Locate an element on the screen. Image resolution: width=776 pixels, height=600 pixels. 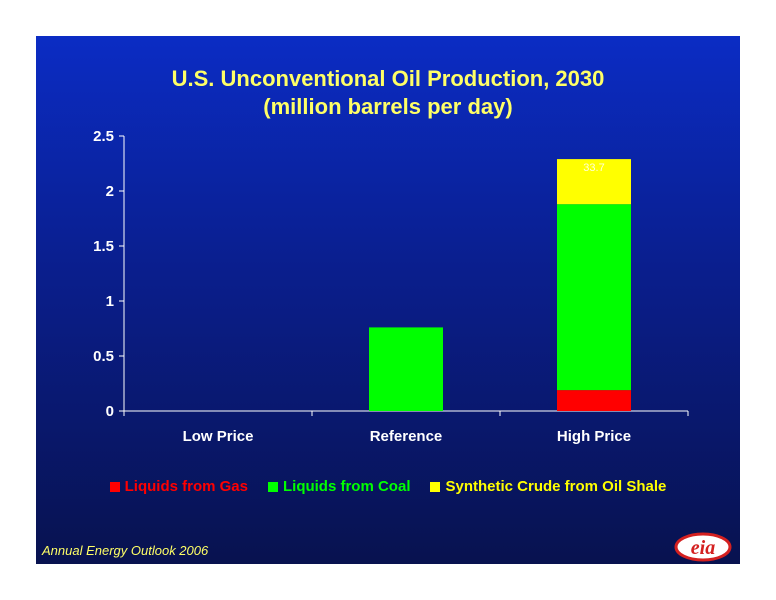
chart-subtitle: (million barrels per day) is located at coordinates (388, 106).